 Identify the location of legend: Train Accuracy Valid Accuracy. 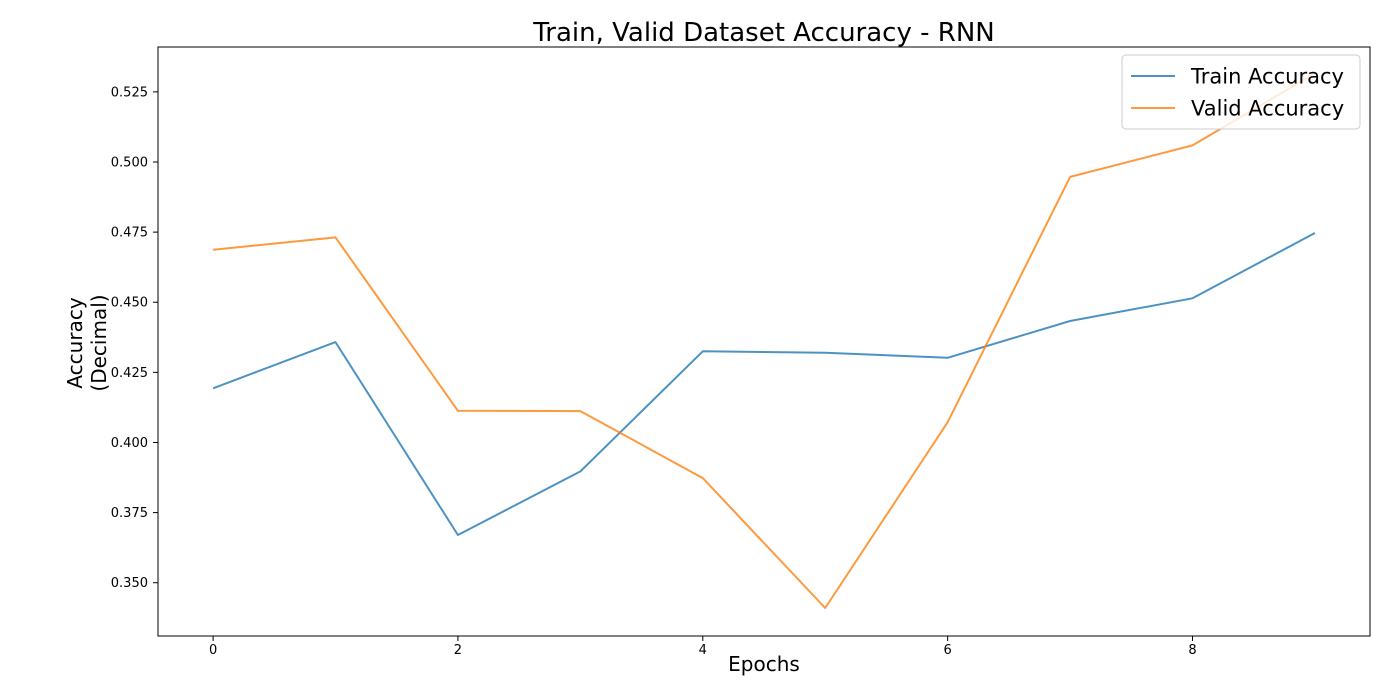
(1241, 92).